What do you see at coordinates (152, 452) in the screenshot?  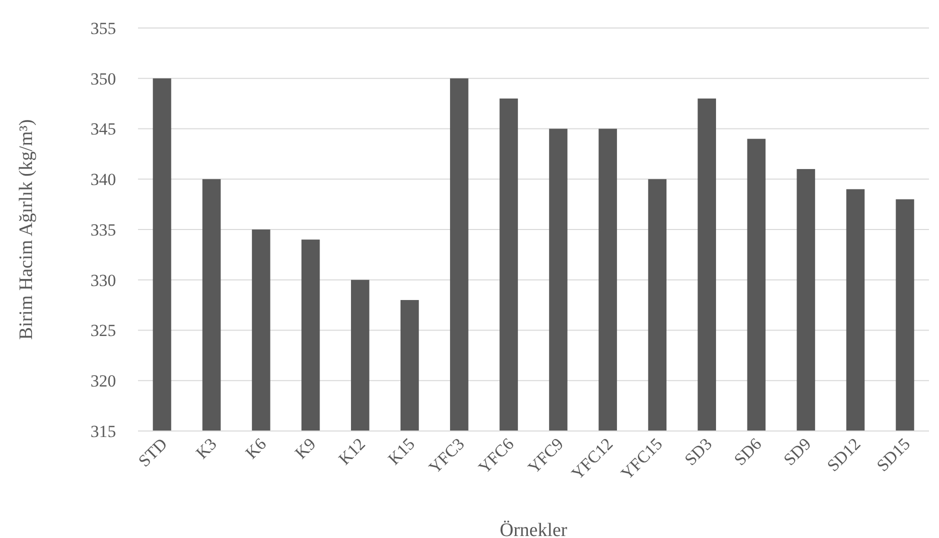 I see `x-tick-label: STD` at bounding box center [152, 452].